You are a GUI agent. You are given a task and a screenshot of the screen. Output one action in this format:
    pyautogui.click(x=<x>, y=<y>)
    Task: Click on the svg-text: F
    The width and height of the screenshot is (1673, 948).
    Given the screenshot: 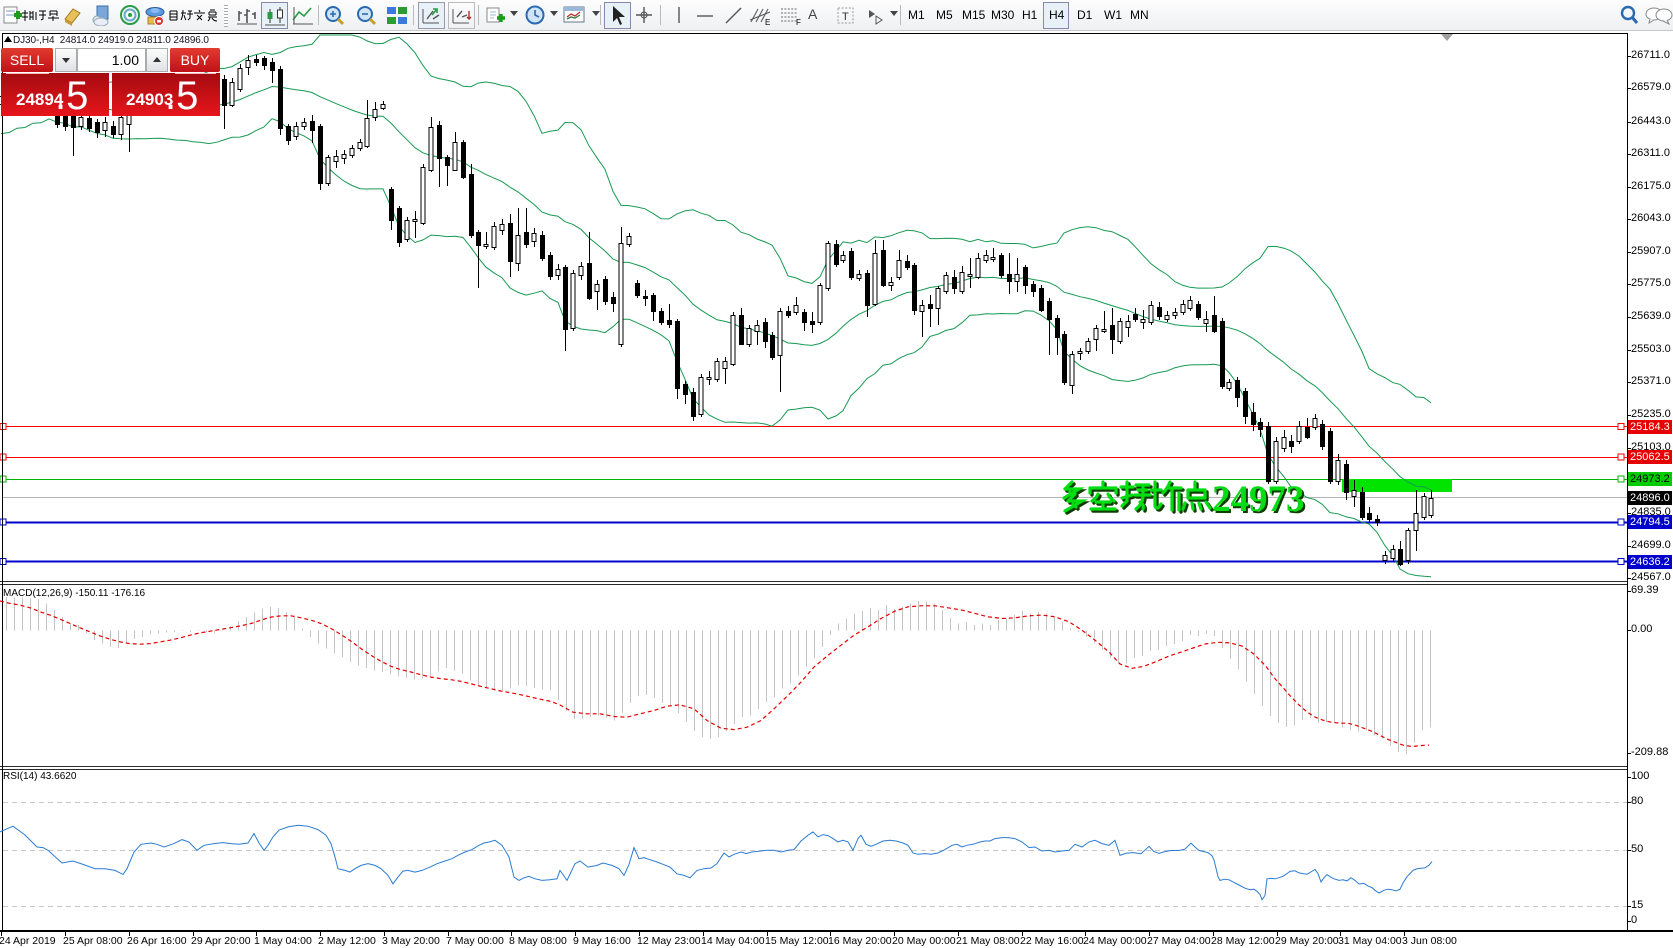 What is the action you would take?
    pyautogui.click(x=798, y=22)
    